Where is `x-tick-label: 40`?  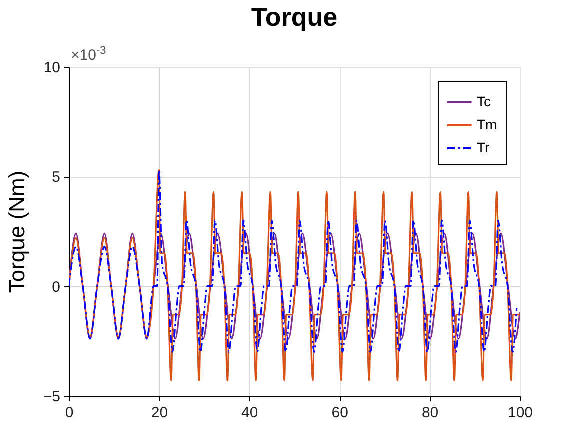 x-tick-label: 40 is located at coordinates (250, 413).